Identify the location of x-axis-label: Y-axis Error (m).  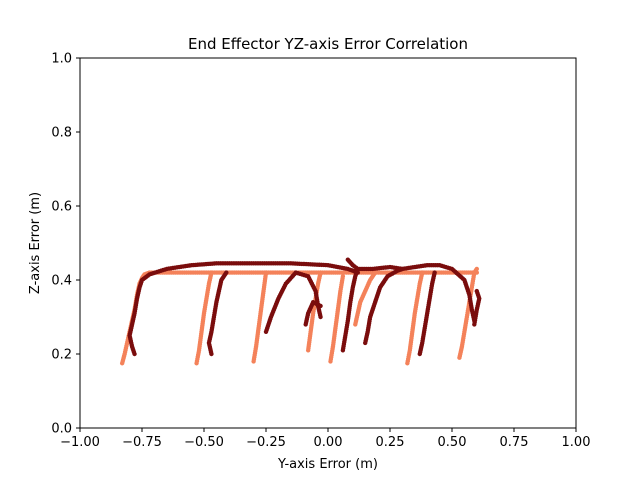
(327, 464).